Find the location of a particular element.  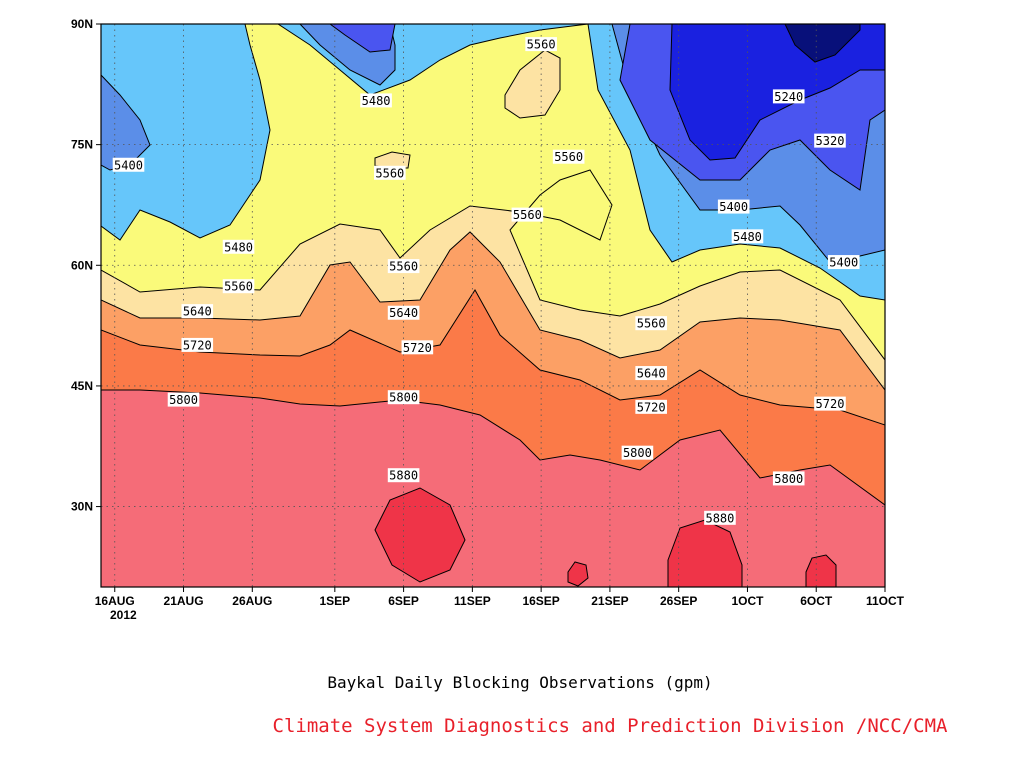

chart-title: Baykal Daily Blocking Observations (gpm) is located at coordinates (519, 682).